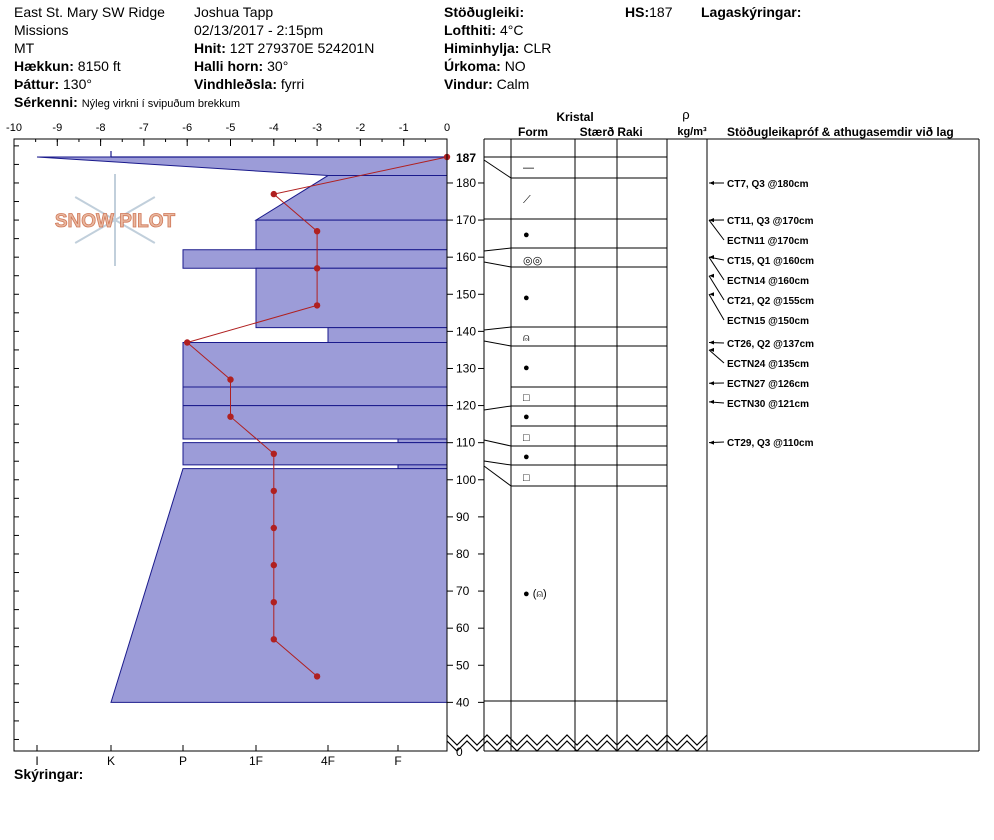 Image resolution: width=994 pixels, height=840 pixels. What do you see at coordinates (463, 628) in the screenshot?
I see `depth-tick-label: 60` at bounding box center [463, 628].